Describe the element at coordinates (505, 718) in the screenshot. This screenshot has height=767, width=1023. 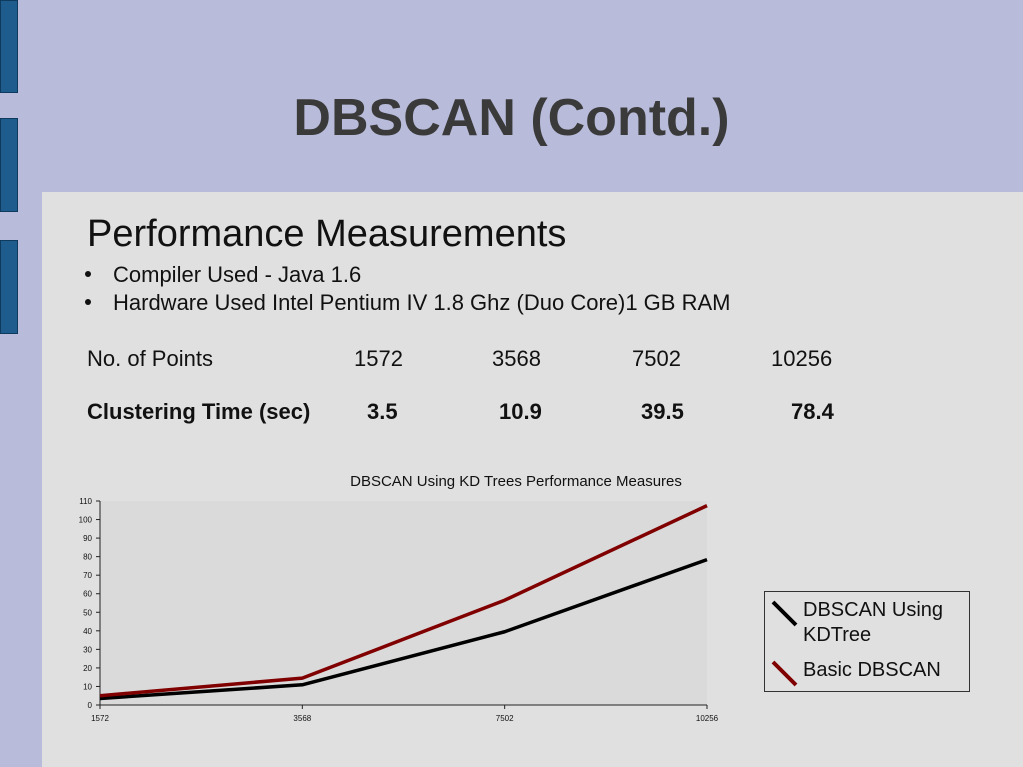
I see `x-tick-label: 7502` at that location.